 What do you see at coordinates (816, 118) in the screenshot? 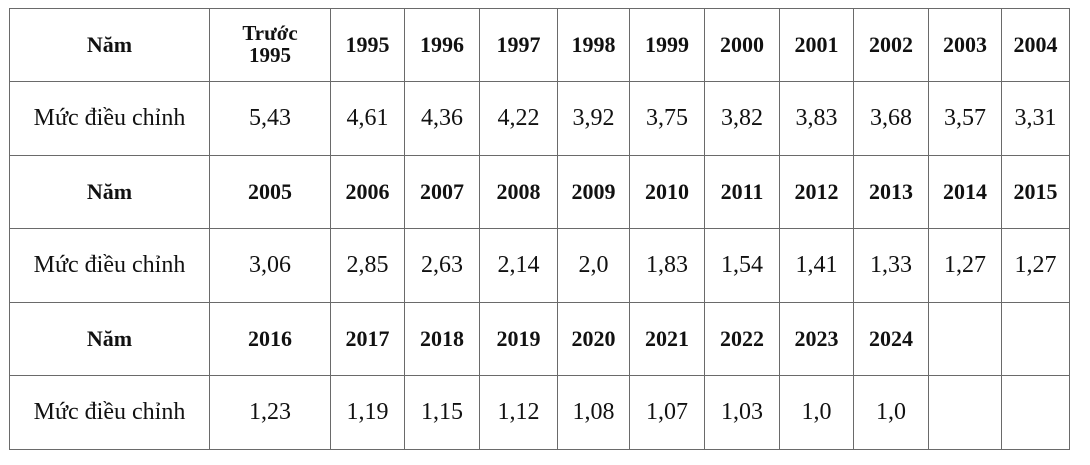
I see `value-cell: 3,83` at bounding box center [816, 118].